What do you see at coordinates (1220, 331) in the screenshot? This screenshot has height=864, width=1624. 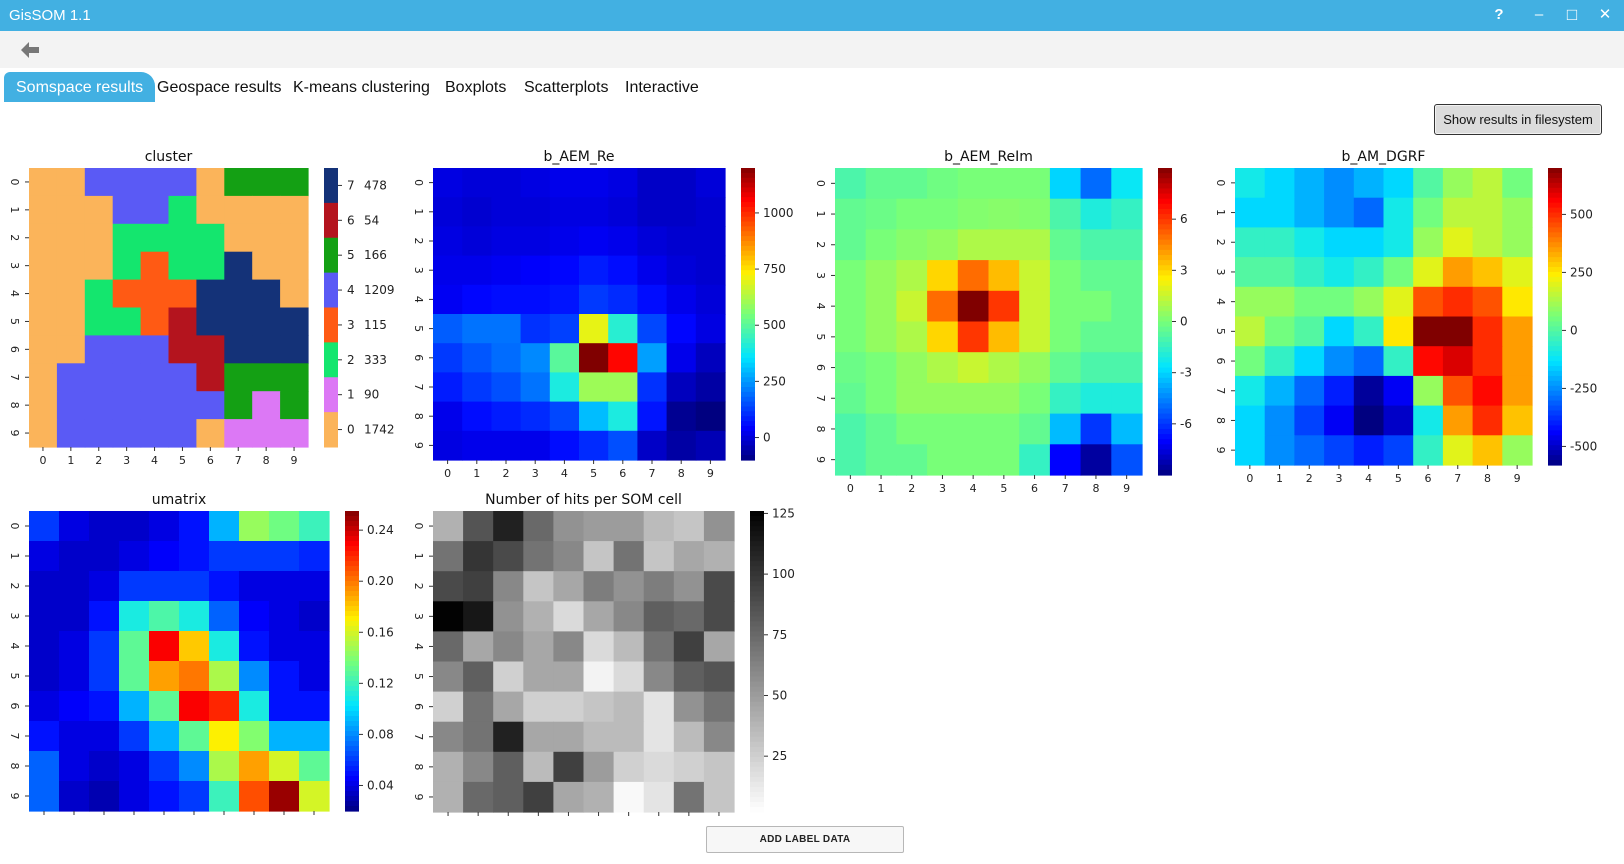 I see `y-tick-label: 5` at bounding box center [1220, 331].